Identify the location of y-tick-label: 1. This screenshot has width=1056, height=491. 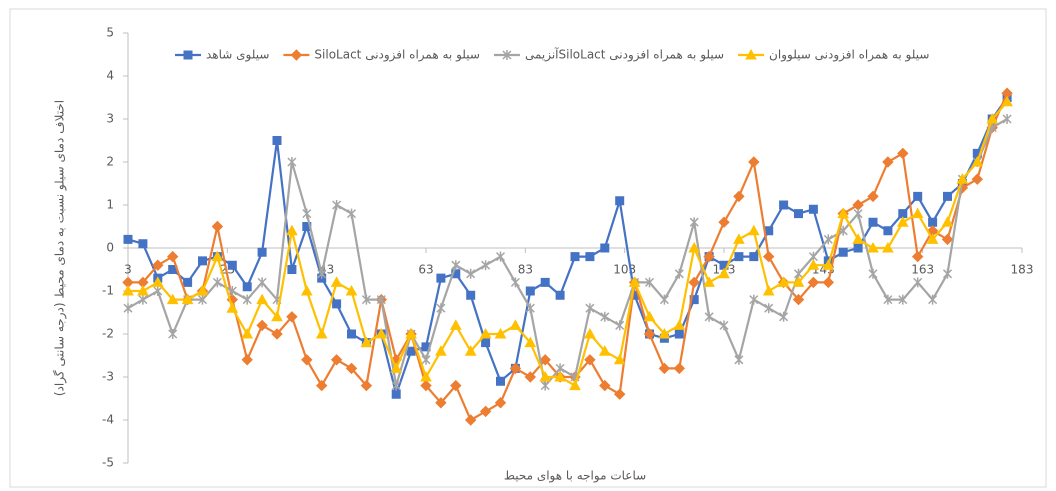
(110, 205).